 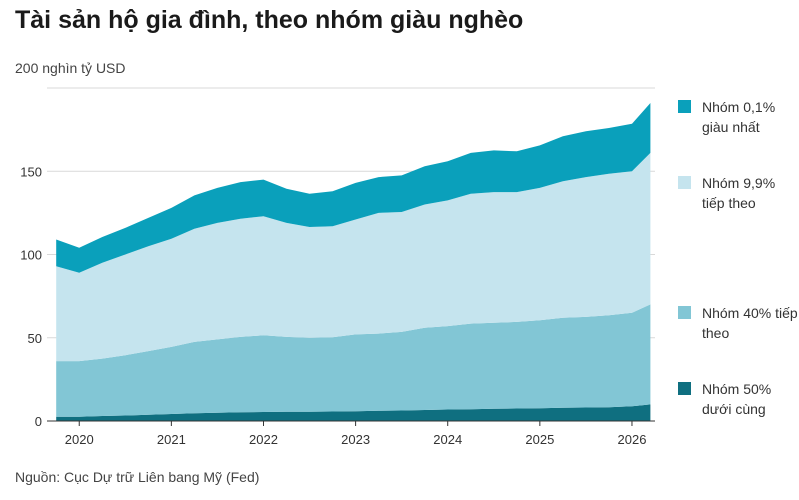 I want to click on legend-label: Nhóm 40% tiếp theo, so click(x=750, y=323).